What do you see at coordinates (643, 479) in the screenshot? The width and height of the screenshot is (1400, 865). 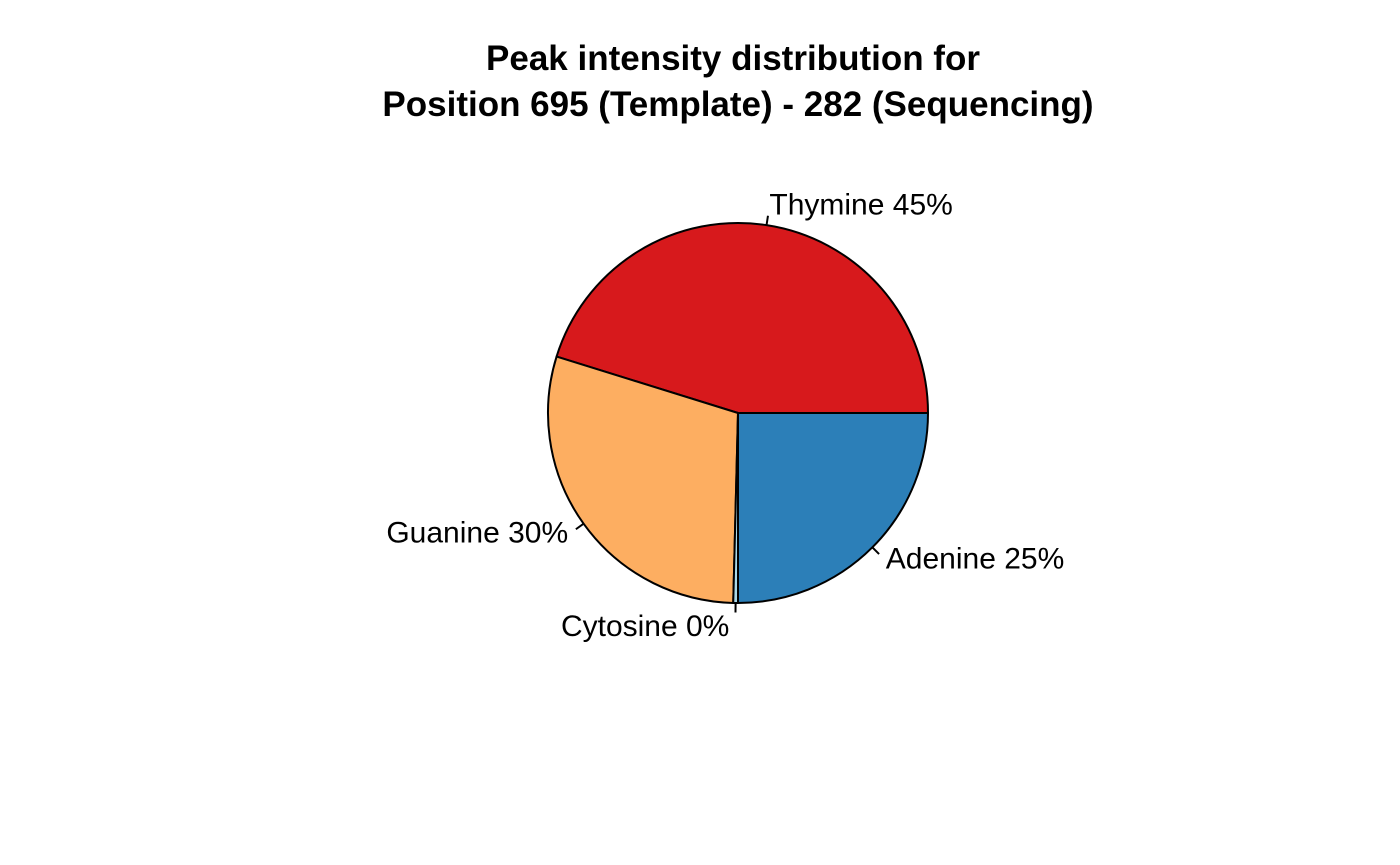 I see `pie-slice-guanine` at bounding box center [643, 479].